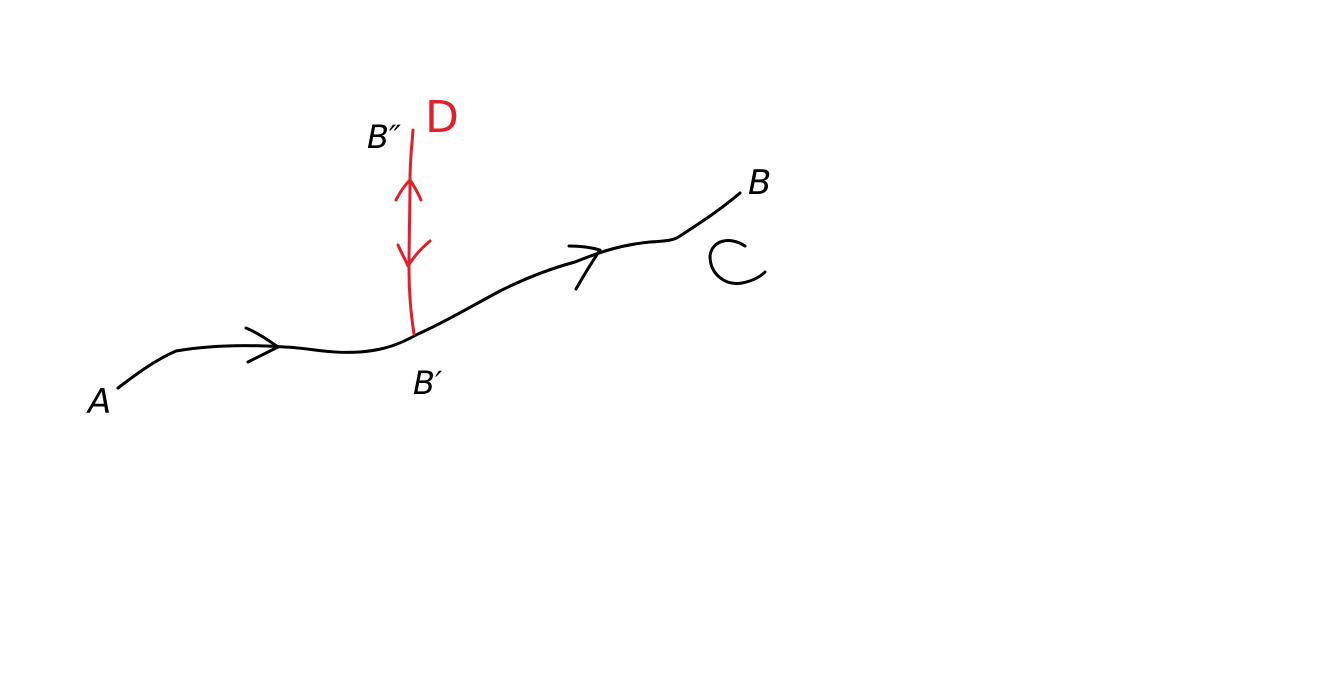  I want to click on label-b-prime: B′, so click(428, 383).